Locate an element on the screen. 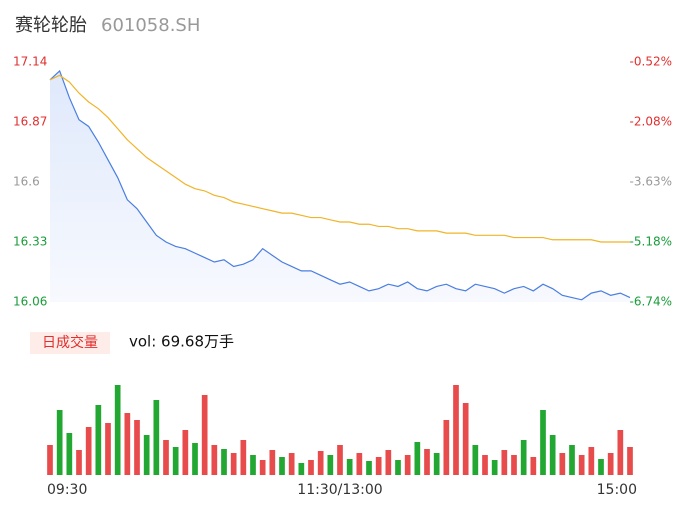  y-tick-label: 16.06 is located at coordinates (30, 302).